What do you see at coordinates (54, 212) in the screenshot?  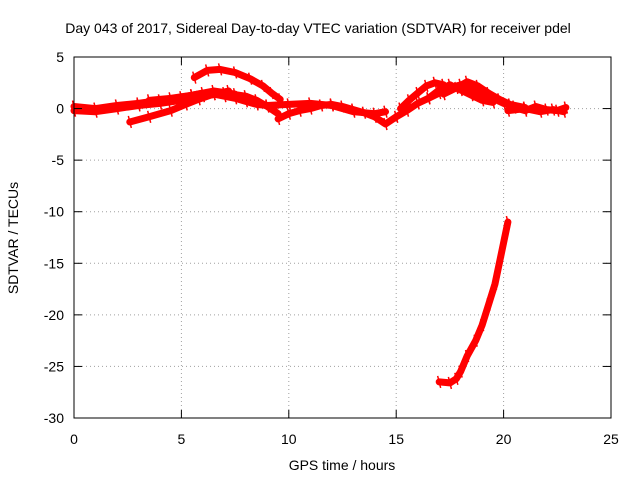 I see `y-tick-label: -10` at bounding box center [54, 212].